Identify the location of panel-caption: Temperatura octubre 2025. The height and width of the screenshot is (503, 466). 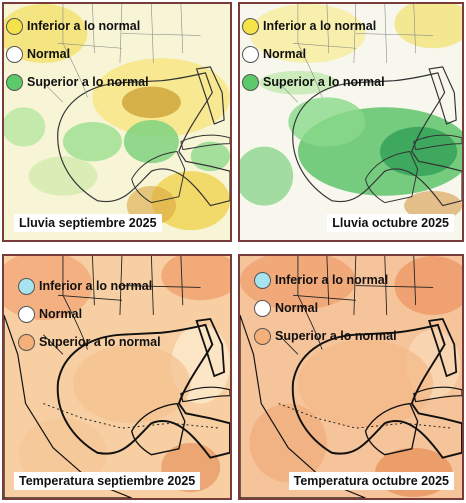
(371, 481).